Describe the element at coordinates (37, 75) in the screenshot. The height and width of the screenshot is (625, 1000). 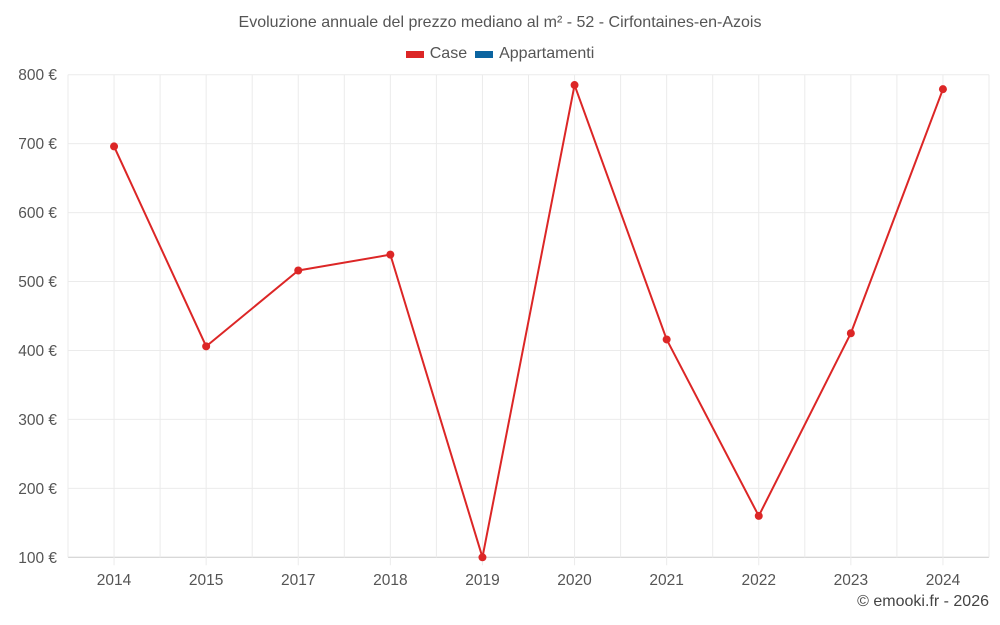
I see `y-tick-label: 800 €` at that location.